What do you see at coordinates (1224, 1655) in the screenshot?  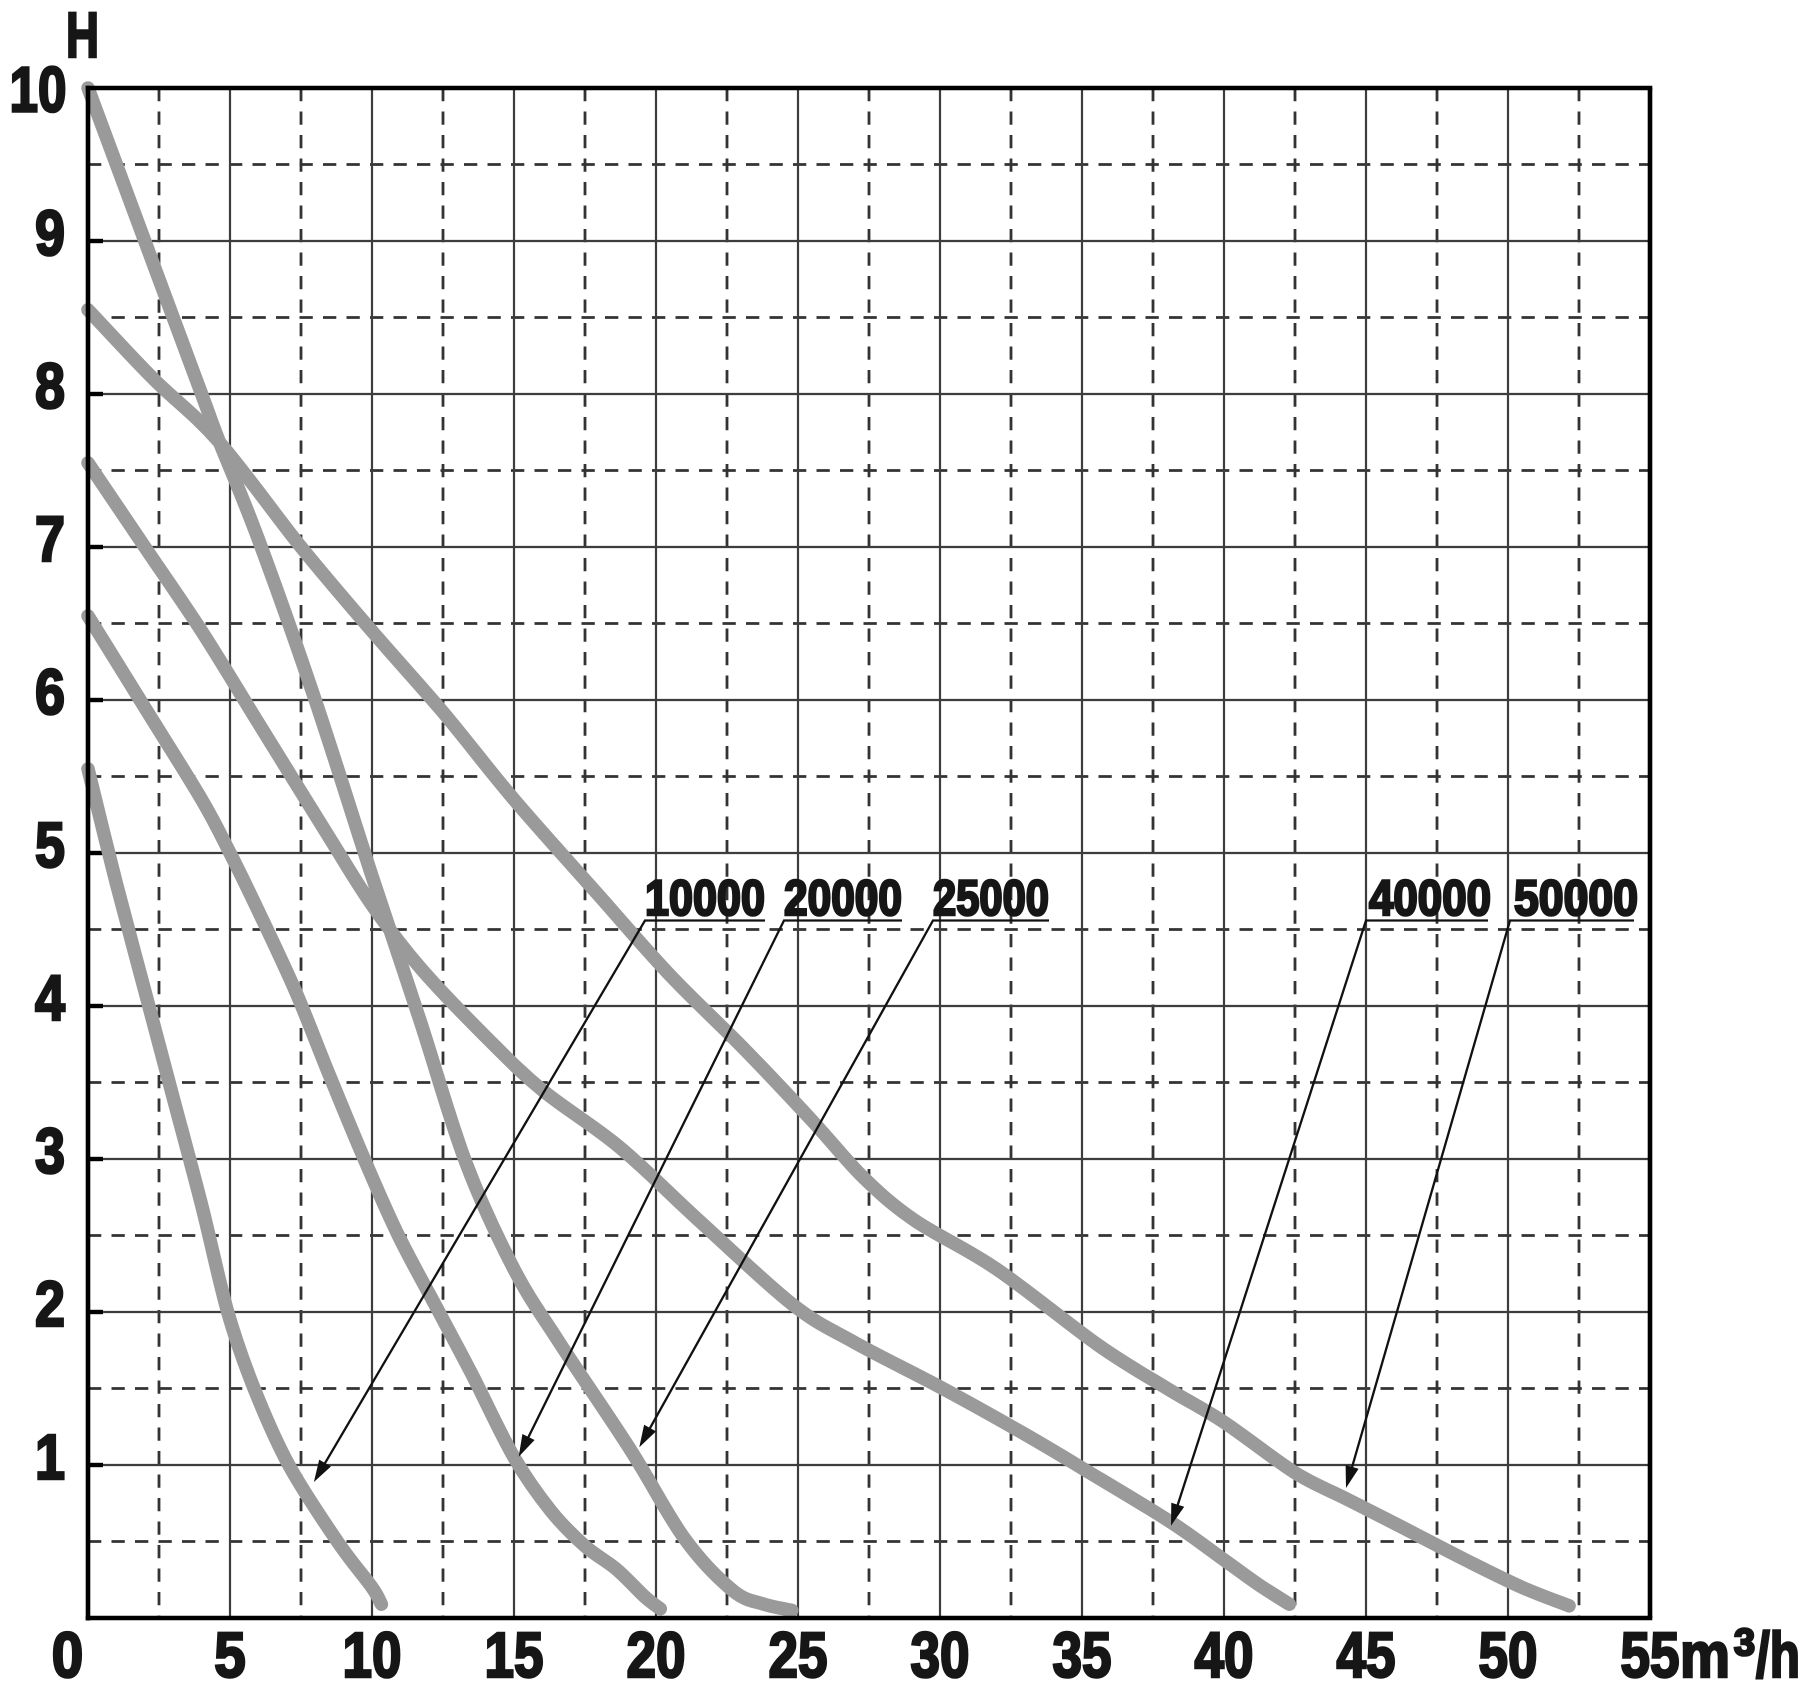 I see `svg-text: 40` at bounding box center [1224, 1655].